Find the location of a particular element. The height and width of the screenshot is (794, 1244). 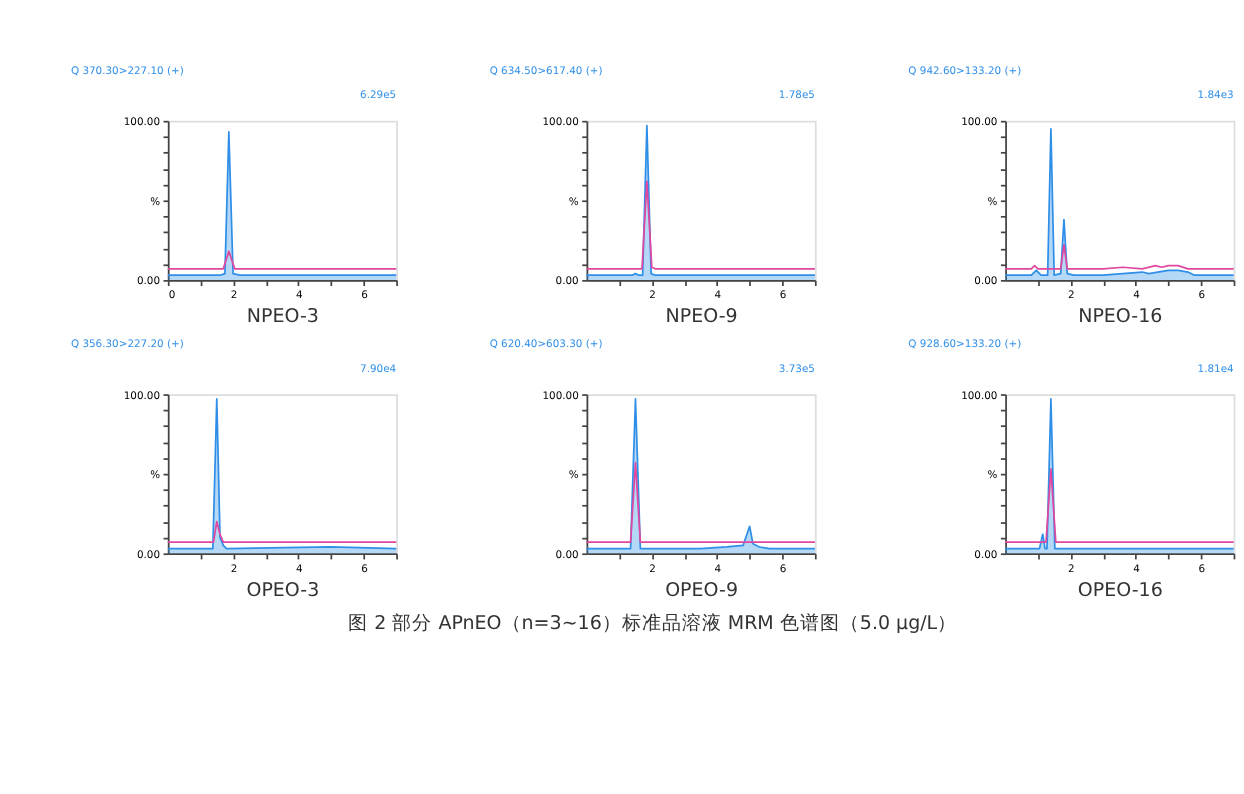

x-axis-title: NPEO-3 is located at coordinates (282, 317).